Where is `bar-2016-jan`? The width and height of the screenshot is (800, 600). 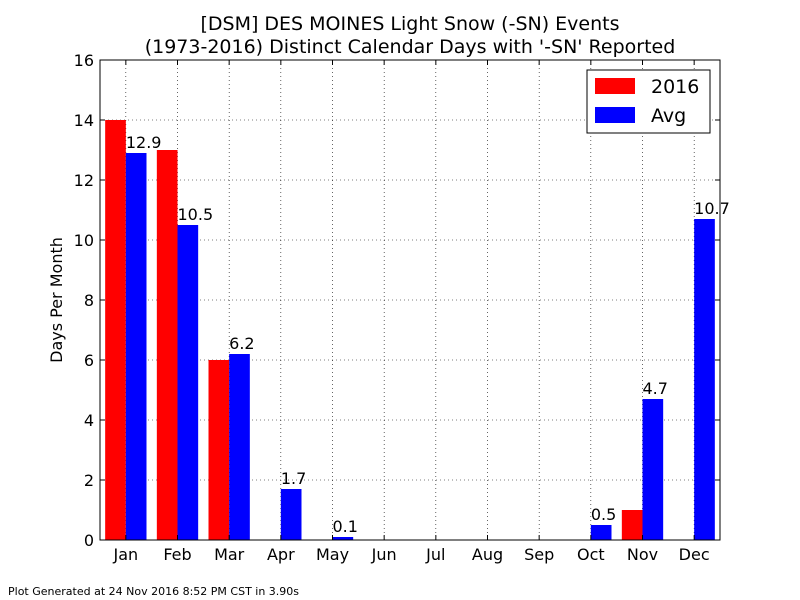
bar-2016-jan is located at coordinates (115, 330).